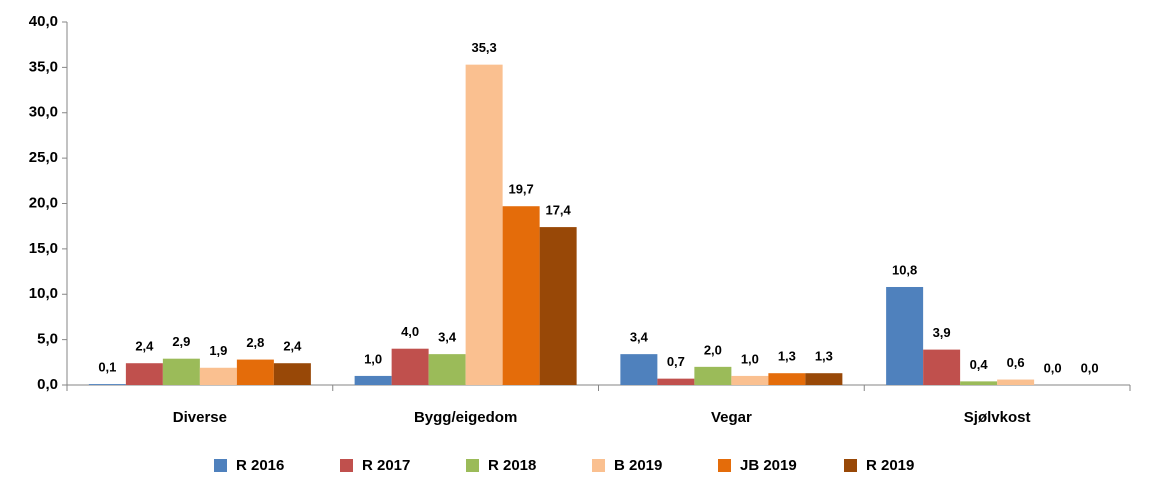 This screenshot has width=1169, height=479. Describe the element at coordinates (768, 465) in the screenshot. I see `legend-label: JB 2019` at that location.